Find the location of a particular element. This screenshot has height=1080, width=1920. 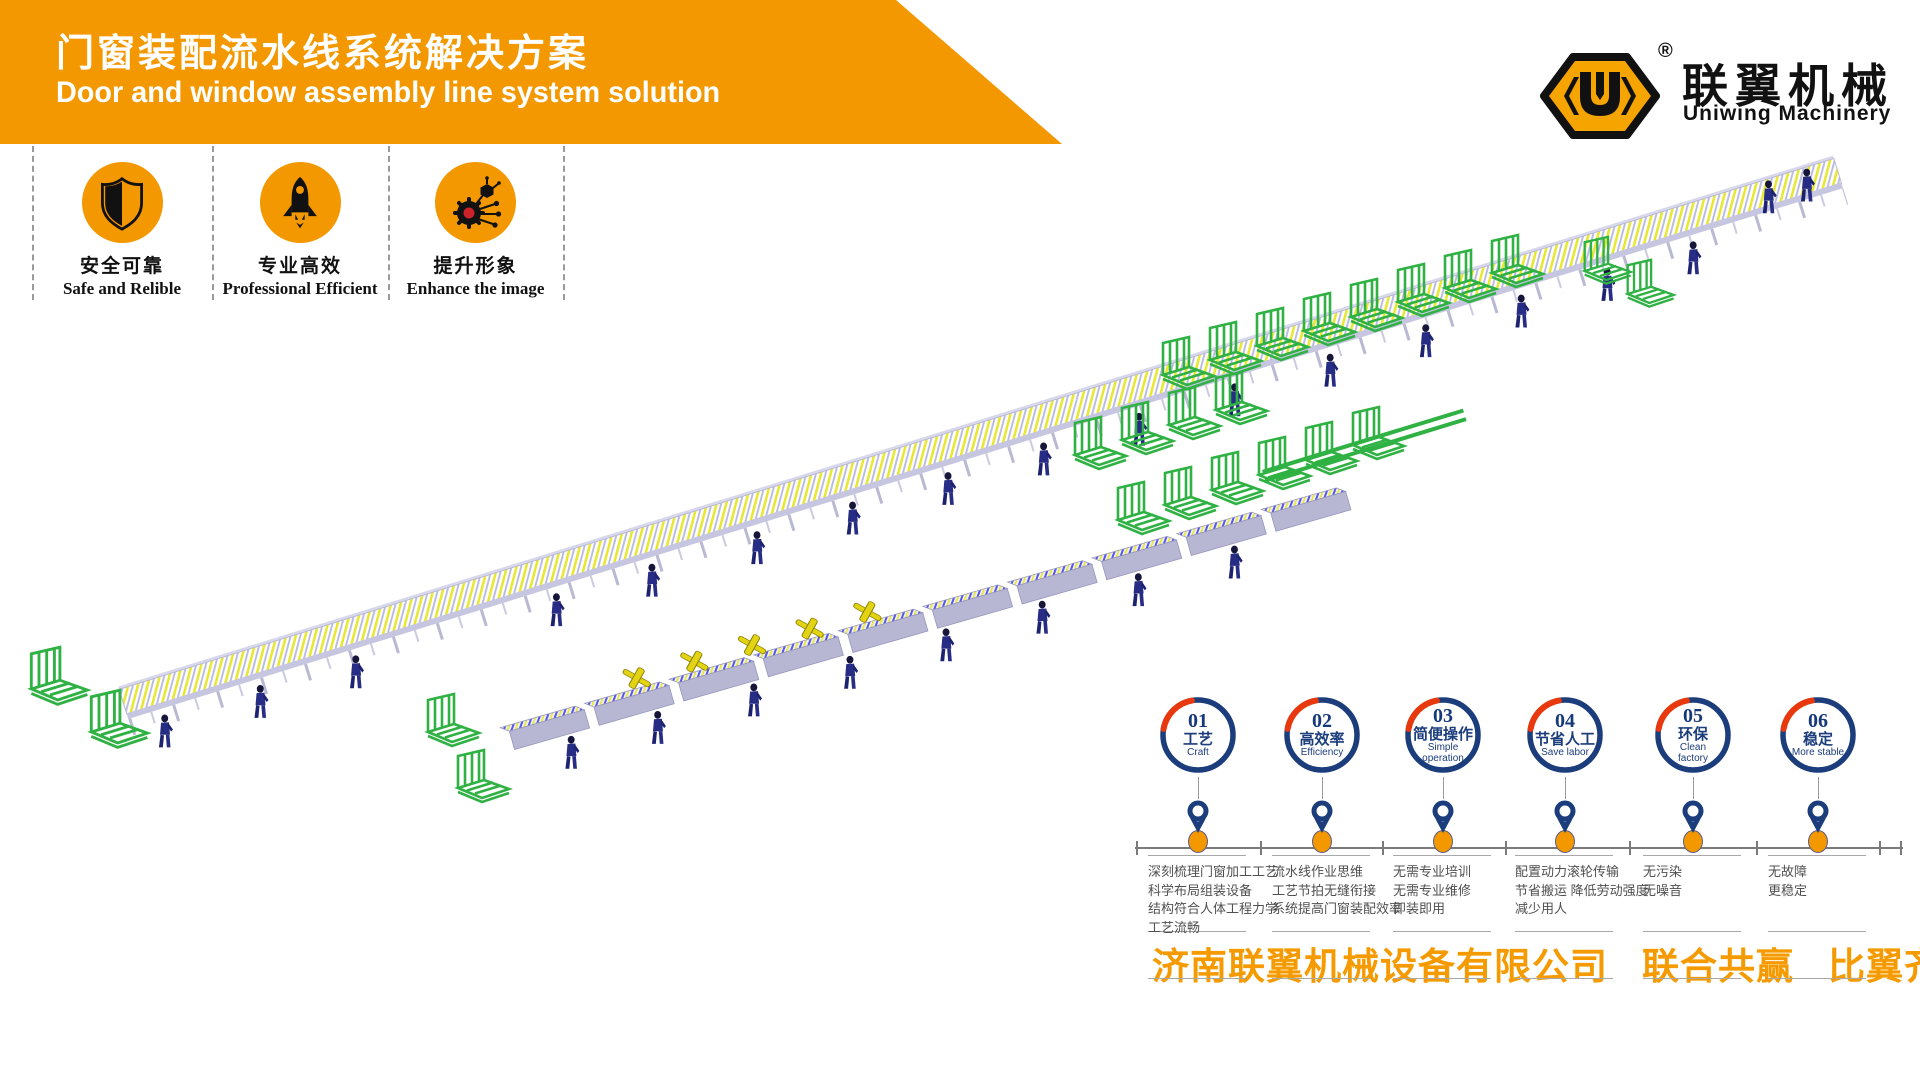

feature-title-cn: 稳定 is located at coordinates (1817, 740).